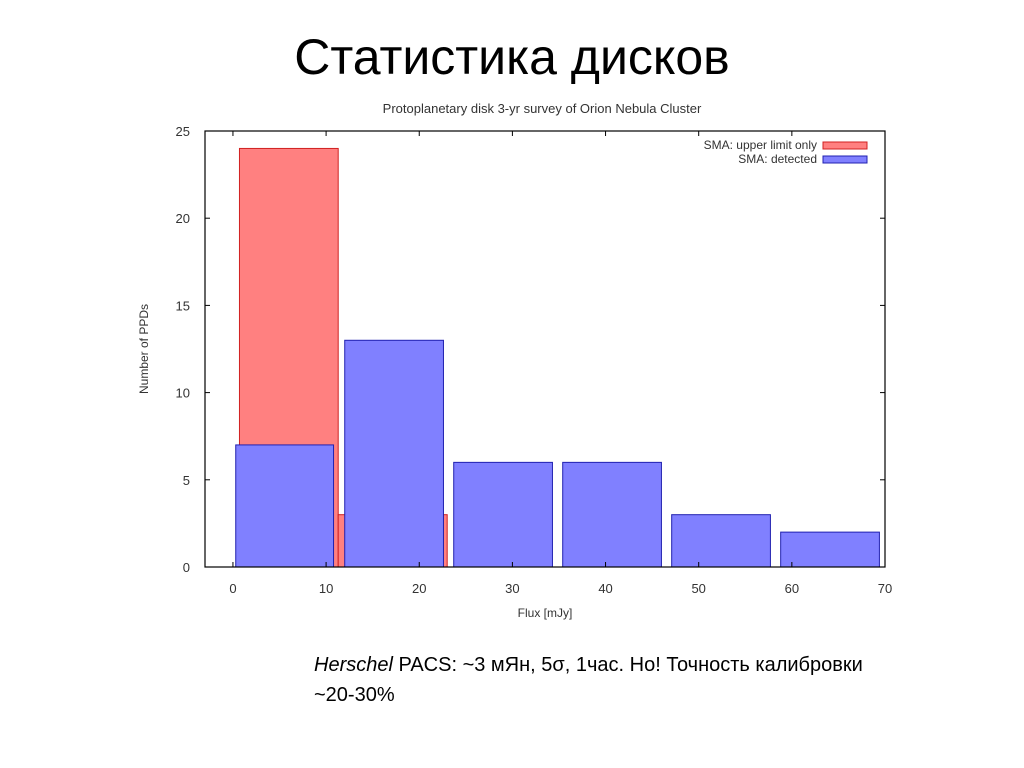 The height and width of the screenshot is (768, 1024). Describe the element at coordinates (326, 588) in the screenshot. I see `x-tick-label: 10` at that location.